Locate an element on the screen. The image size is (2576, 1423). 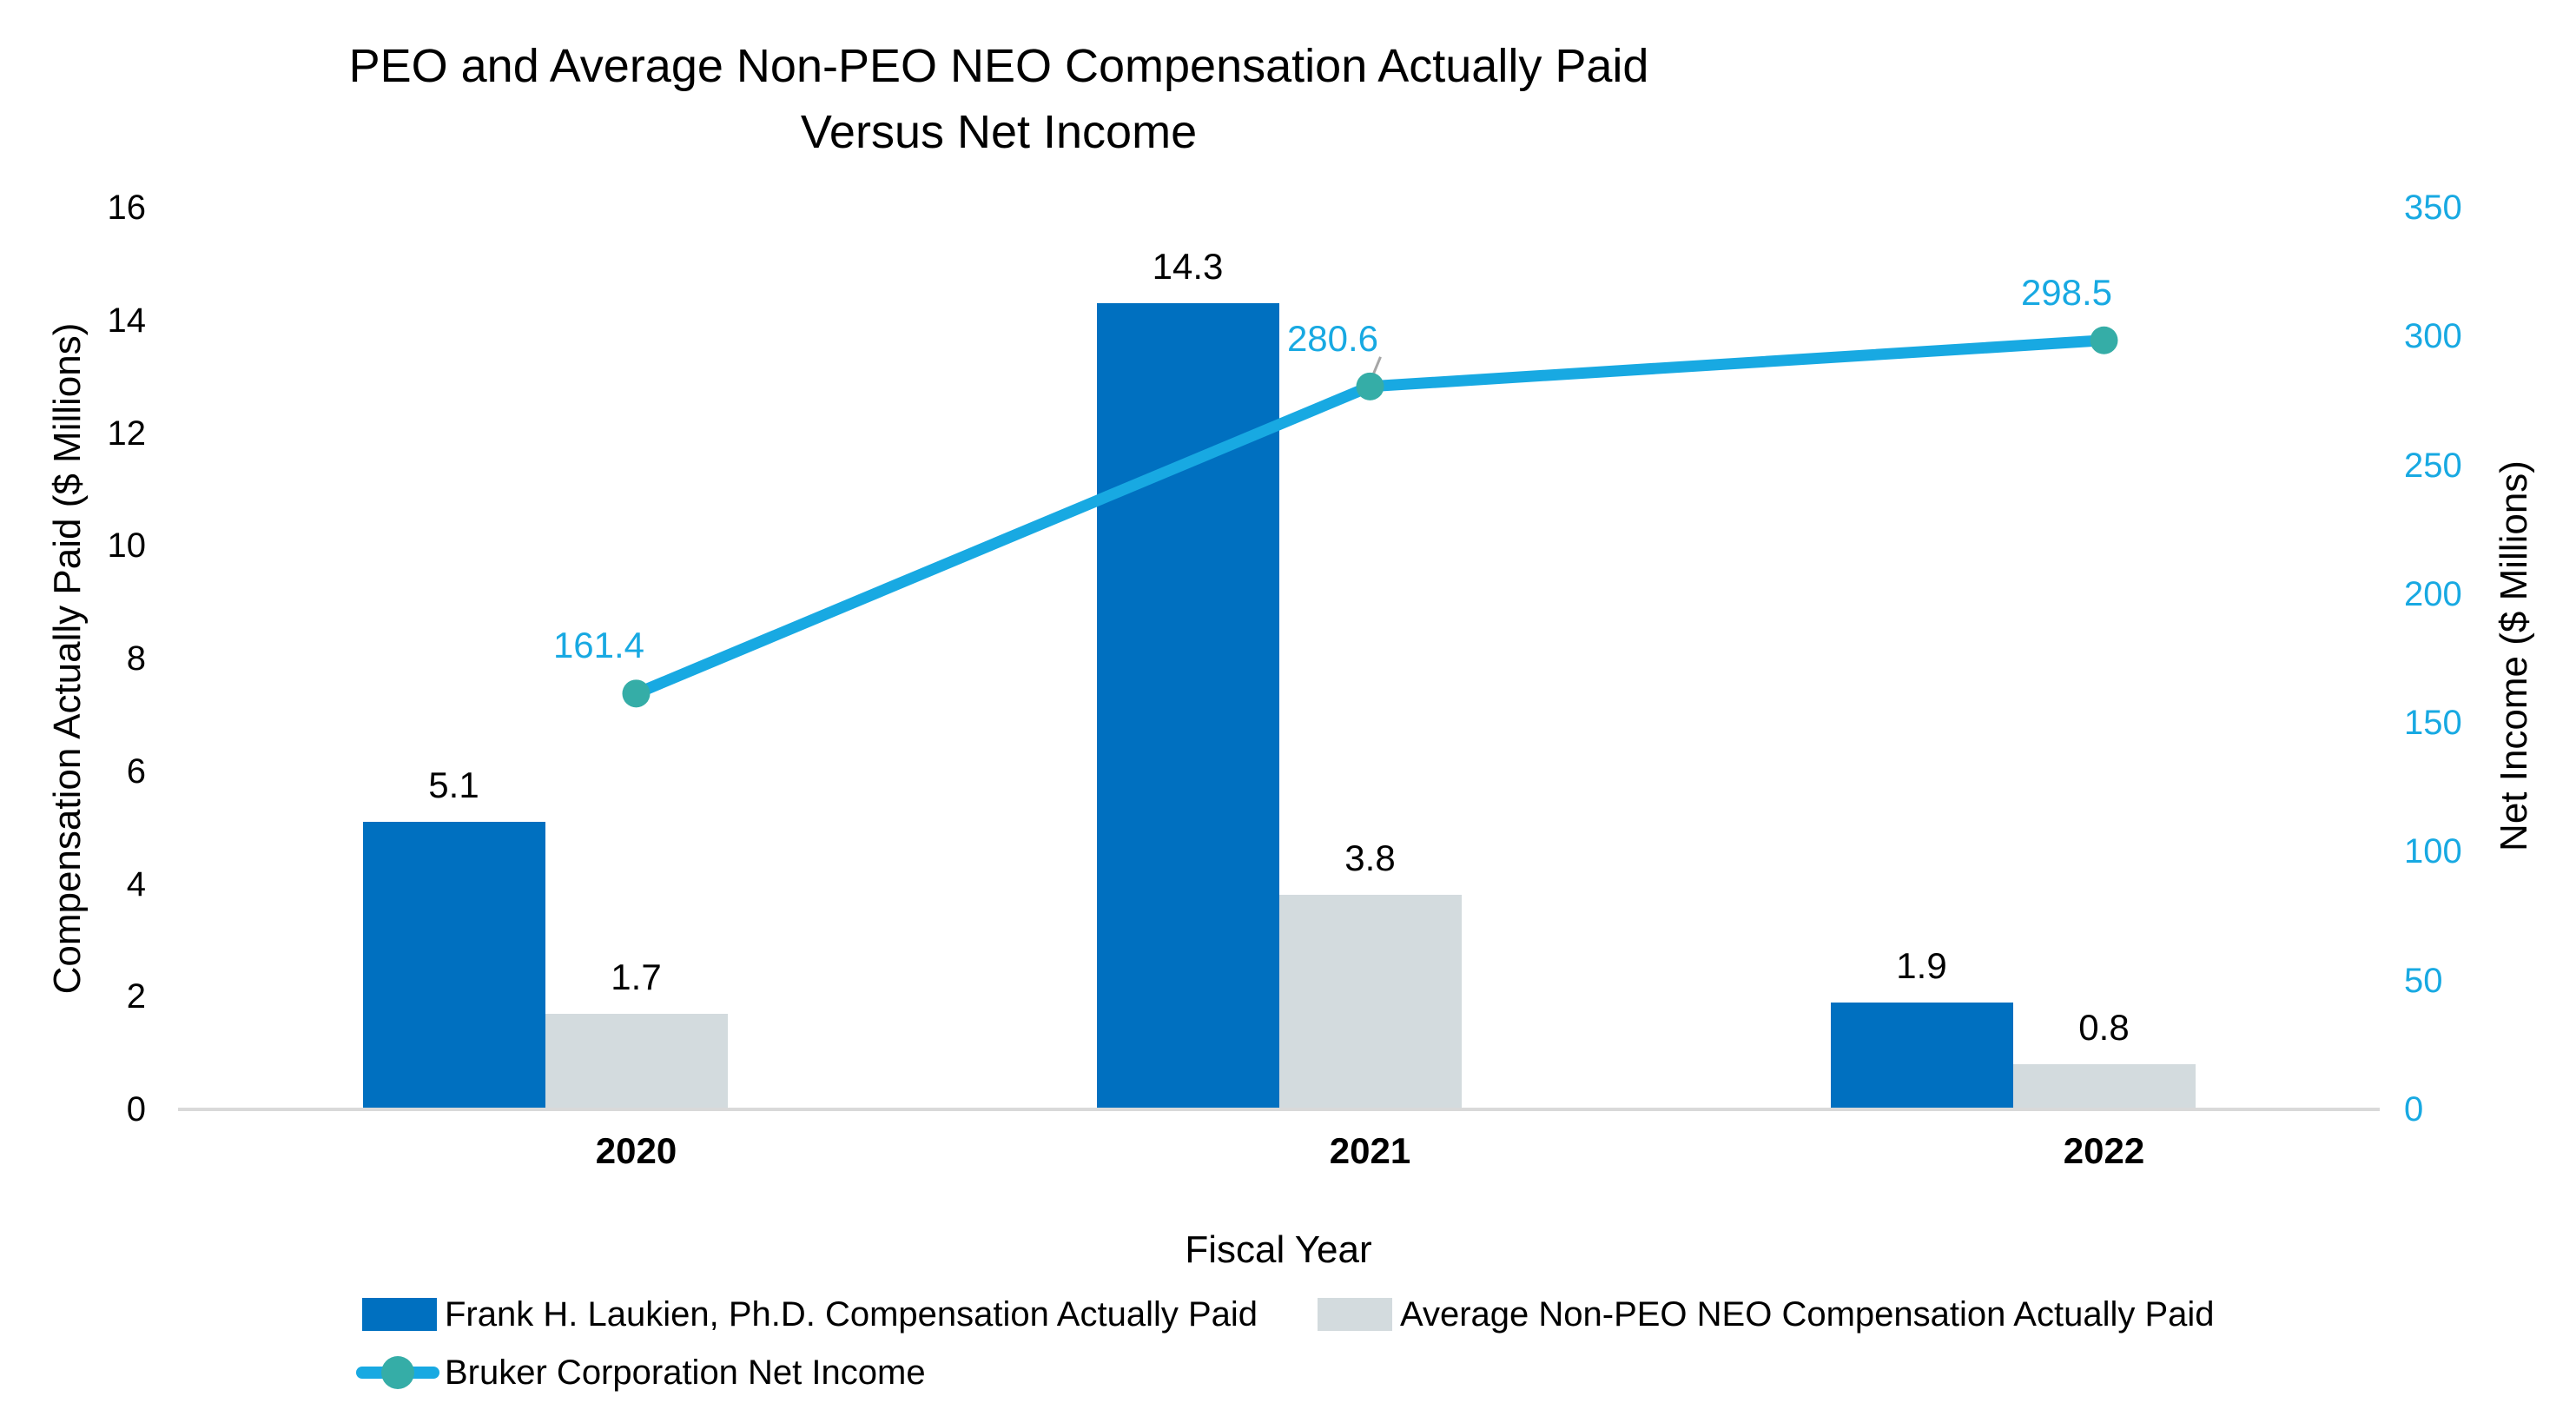
x-axis-title: Fiscal Year is located at coordinates (1279, 1249).